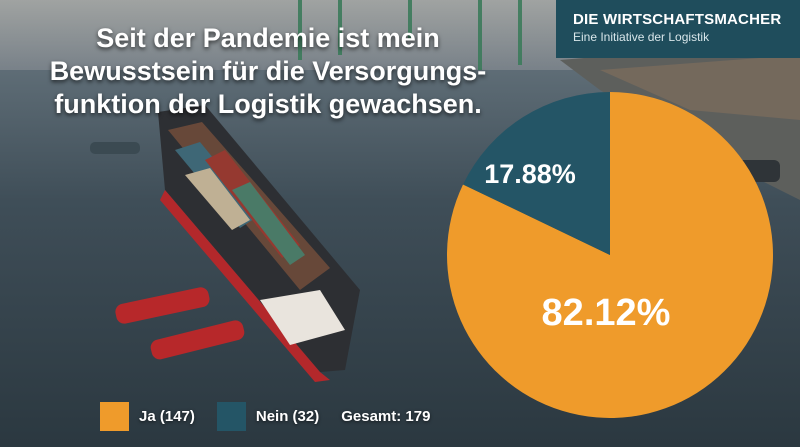 This screenshot has width=800, height=447. I want to click on legend-item-nein: Nein (32), so click(268, 416).